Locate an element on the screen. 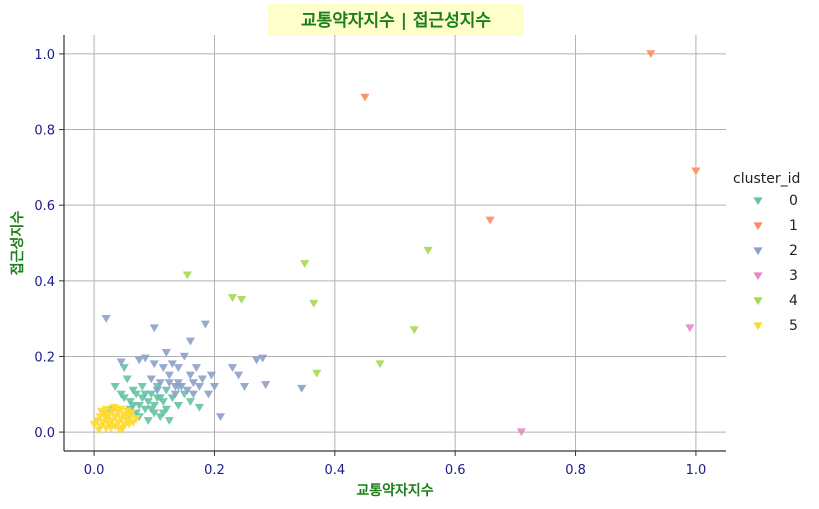  x-tick-label: 0.6 is located at coordinates (455, 470).